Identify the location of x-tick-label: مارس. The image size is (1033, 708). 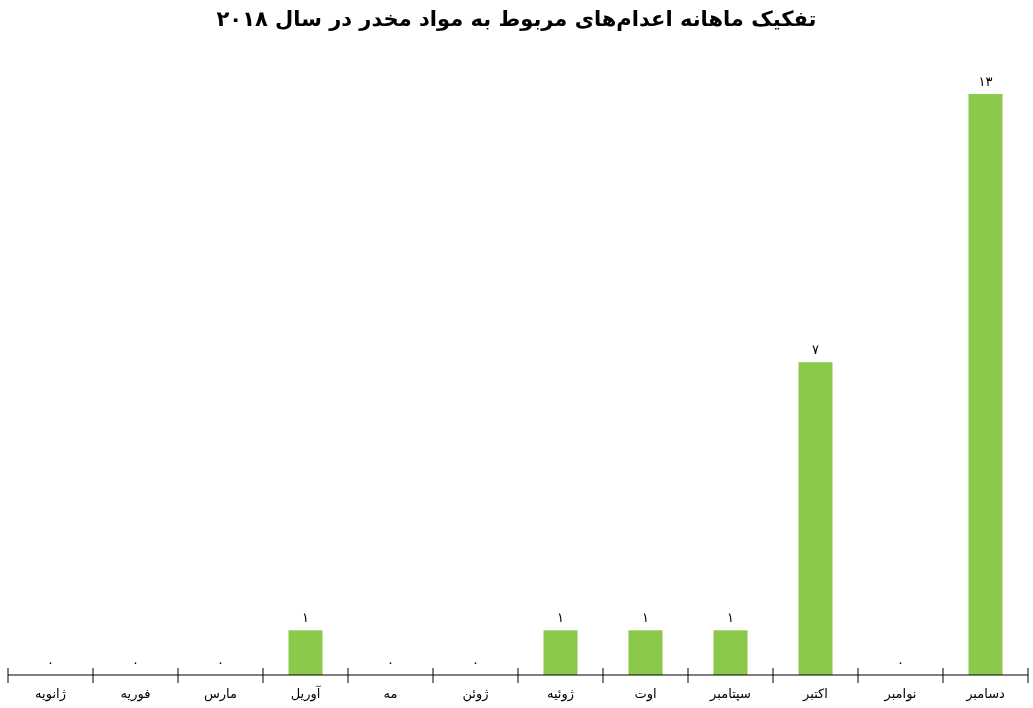
(220, 694).